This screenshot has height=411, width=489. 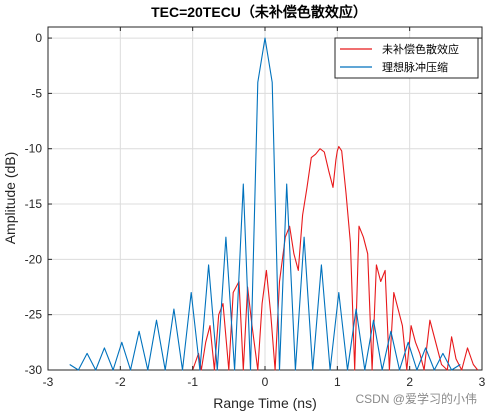 I want to click on x-tick-label: -1, so click(x=192, y=382).